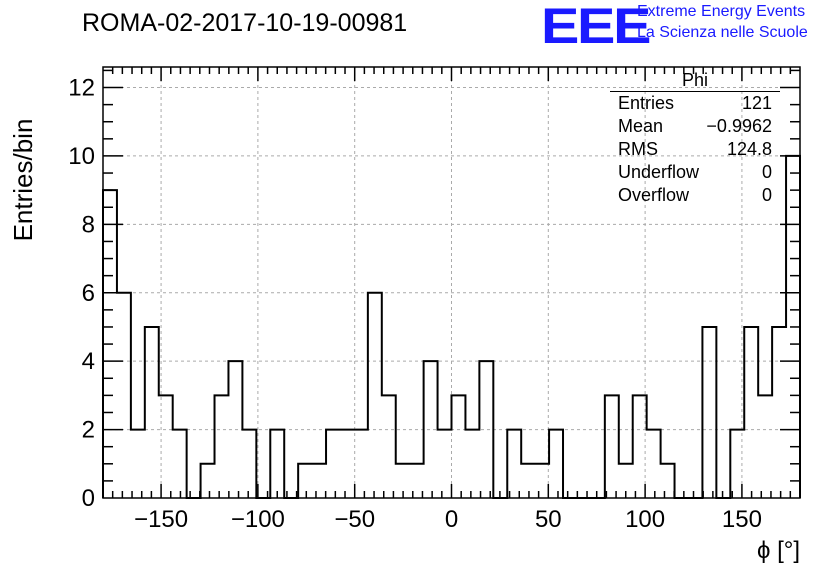  What do you see at coordinates (23, 180) in the screenshot?
I see `y-axis-label: Entries/bin` at bounding box center [23, 180].